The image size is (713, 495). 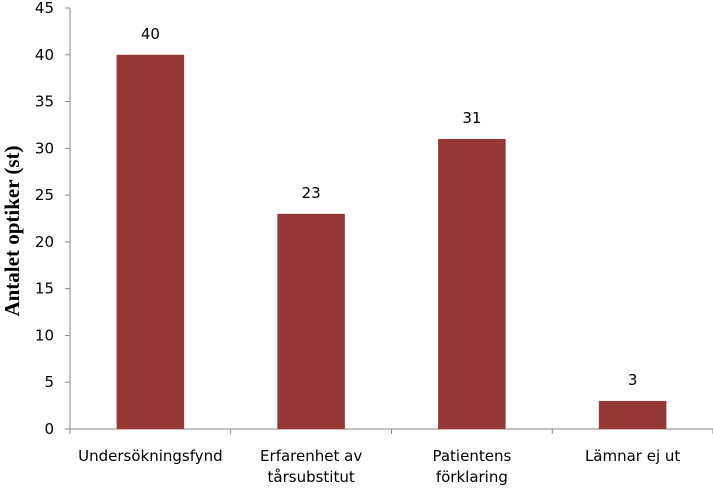 What do you see at coordinates (44, 102) in the screenshot?
I see `y-tick-label: 35` at bounding box center [44, 102].